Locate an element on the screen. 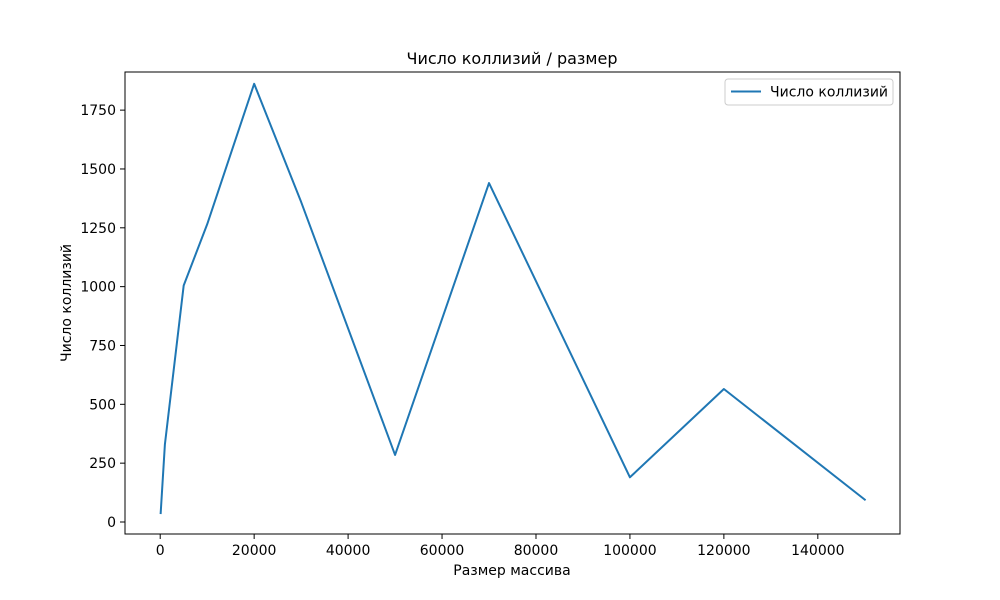  legend: Число коллизий is located at coordinates (809, 92).